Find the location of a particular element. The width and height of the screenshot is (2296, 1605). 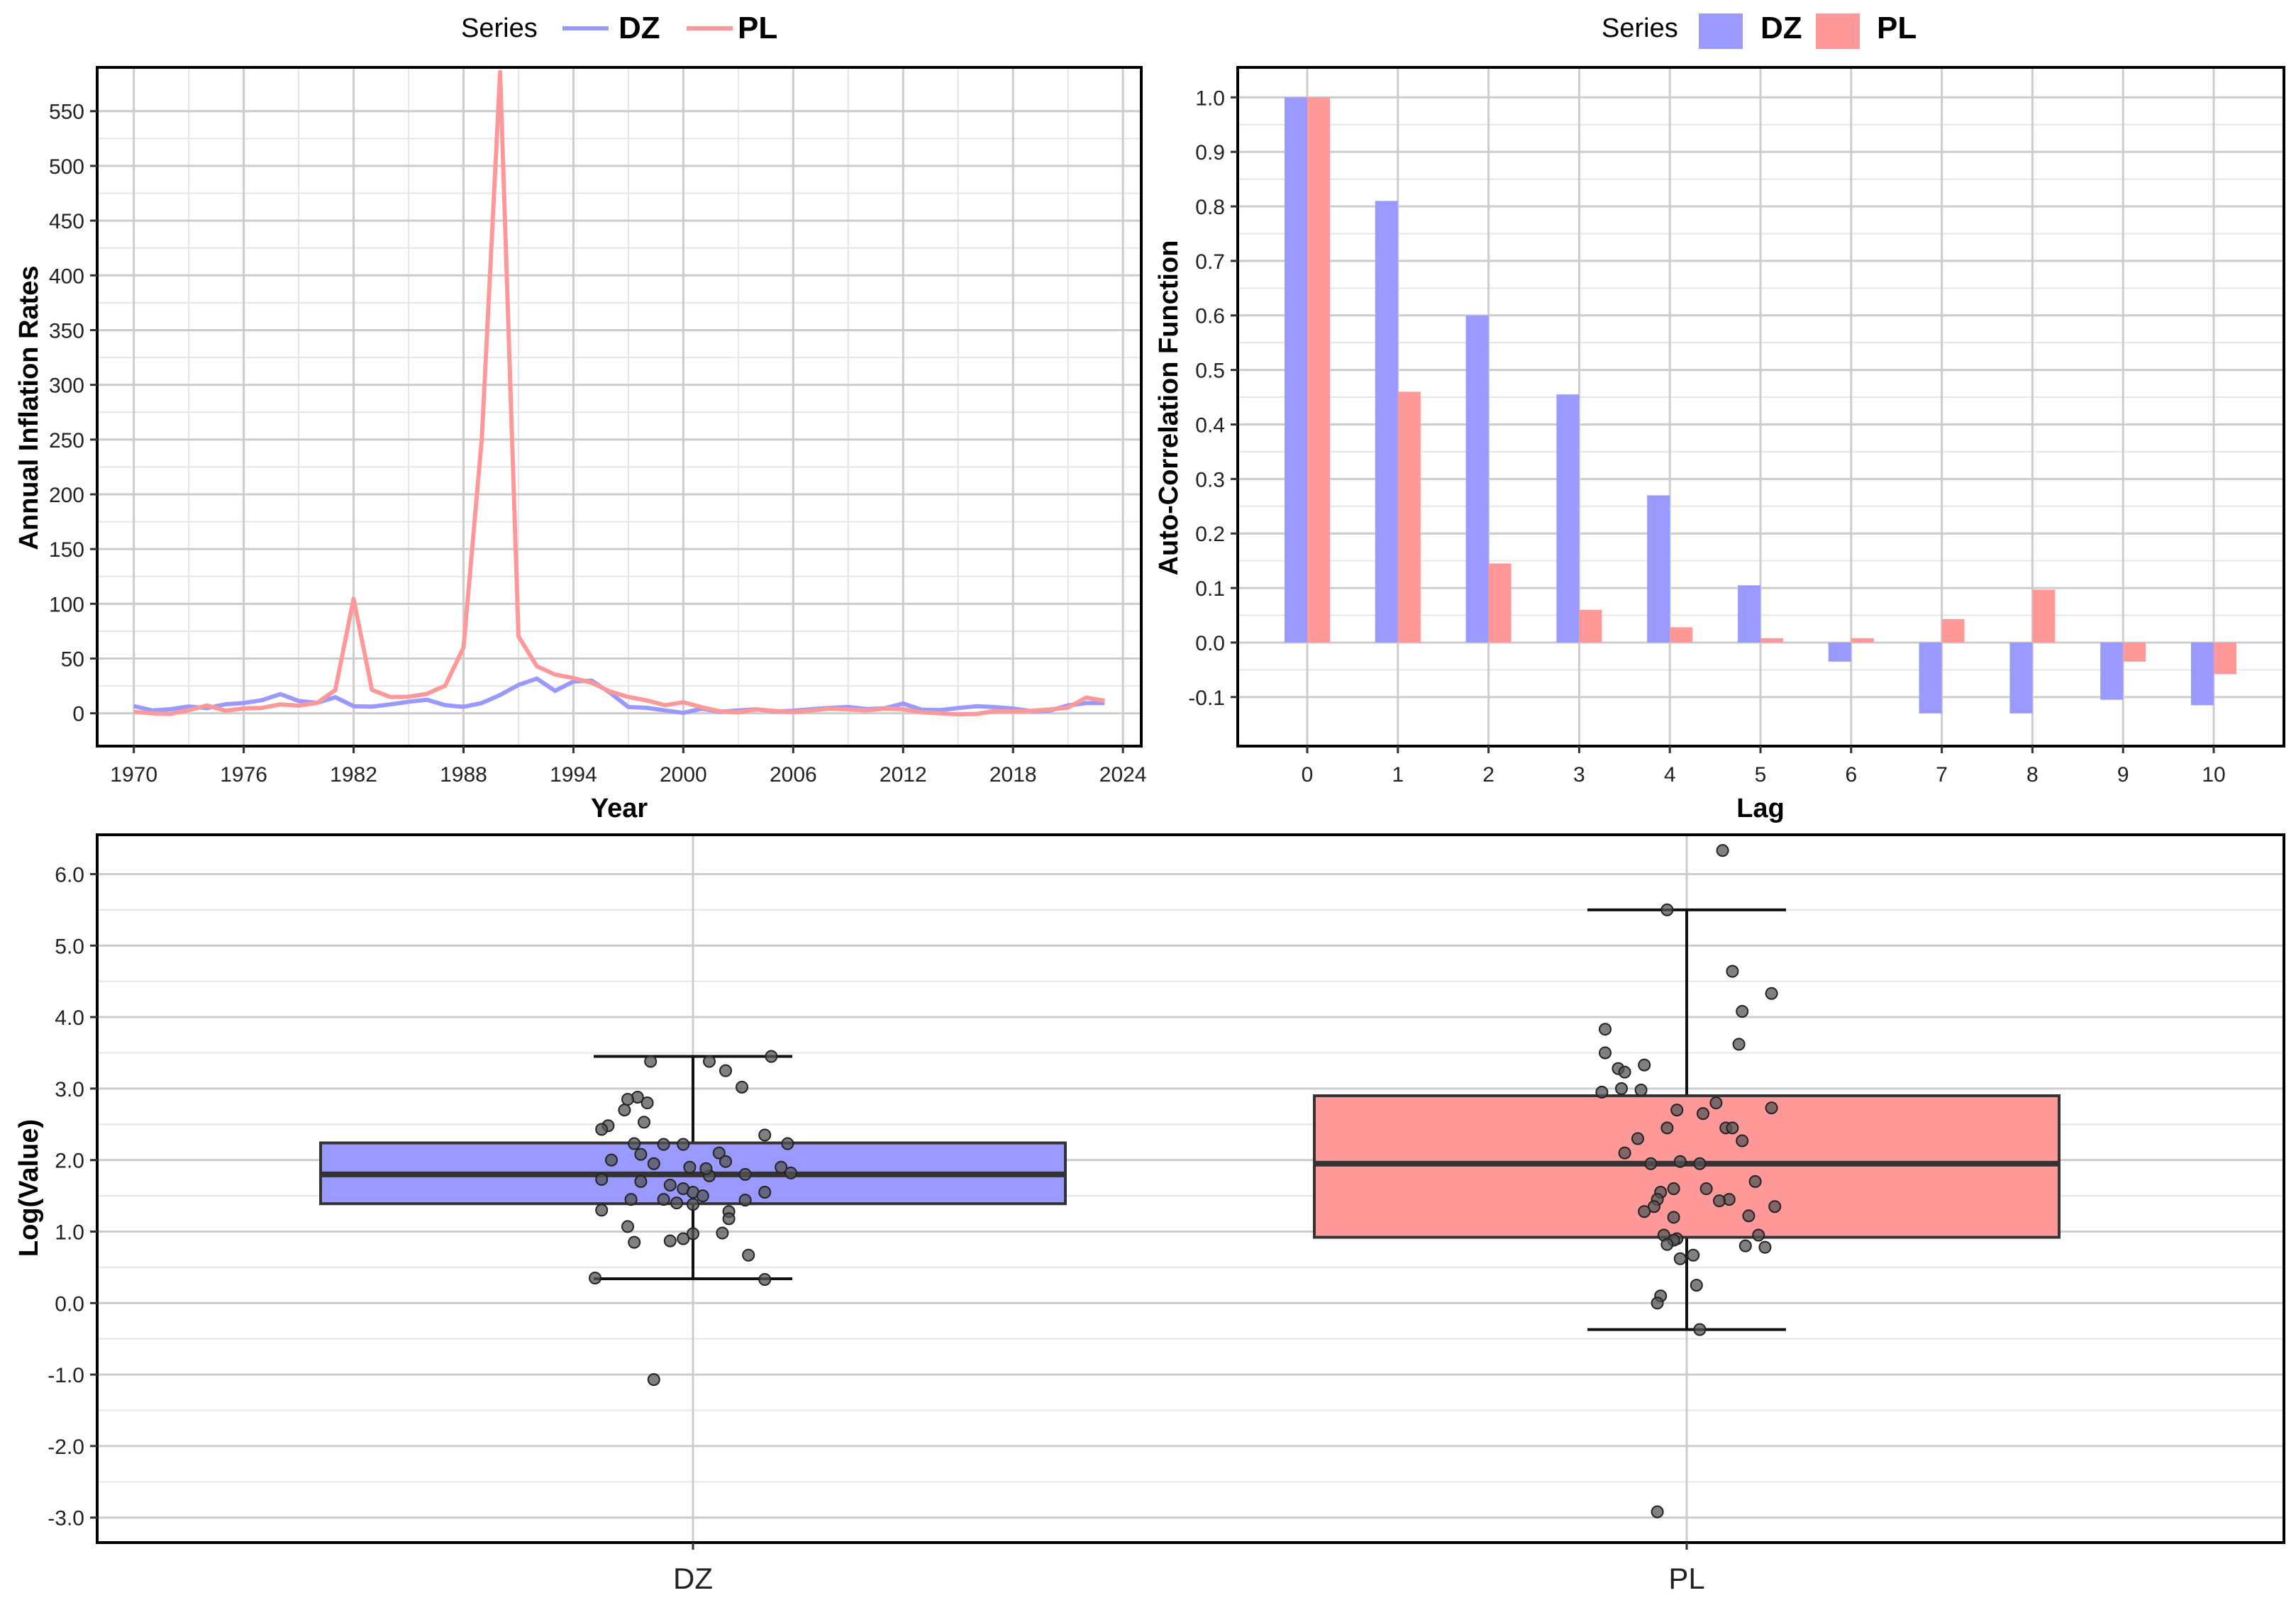

acf-y-tick-label: 0.4 is located at coordinates (1210, 425).